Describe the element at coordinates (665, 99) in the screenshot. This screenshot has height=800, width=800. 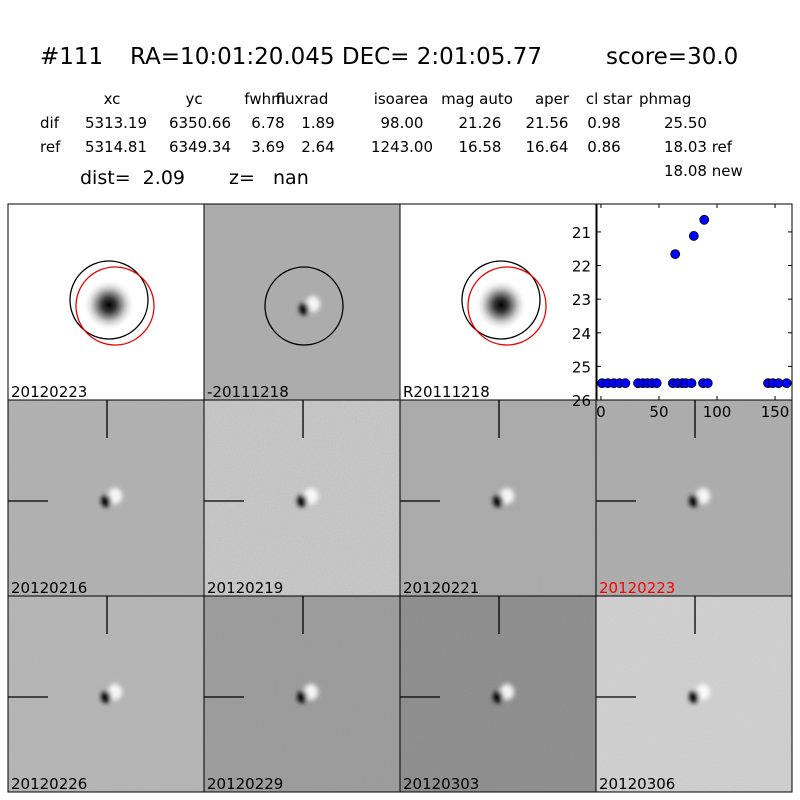
I see `column-header: phmag` at that location.